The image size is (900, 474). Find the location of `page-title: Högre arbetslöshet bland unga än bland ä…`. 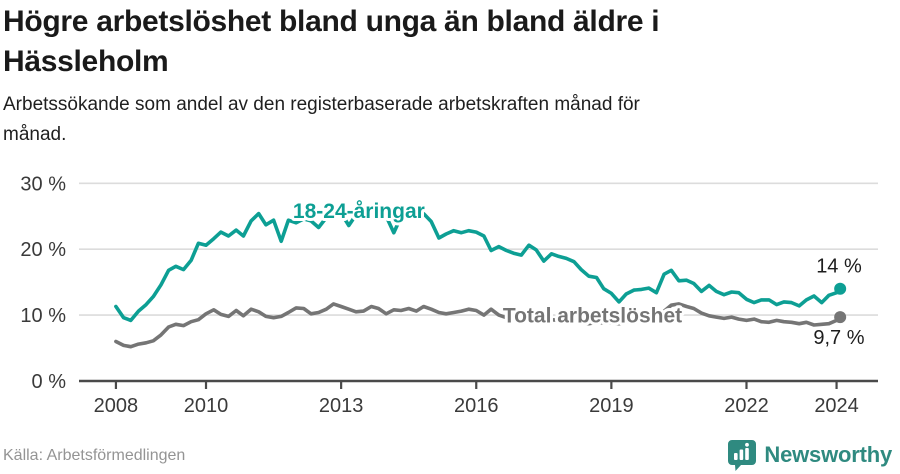

page-title: Högre arbetslöshet bland unga än bland ä… is located at coordinates (331, 41).